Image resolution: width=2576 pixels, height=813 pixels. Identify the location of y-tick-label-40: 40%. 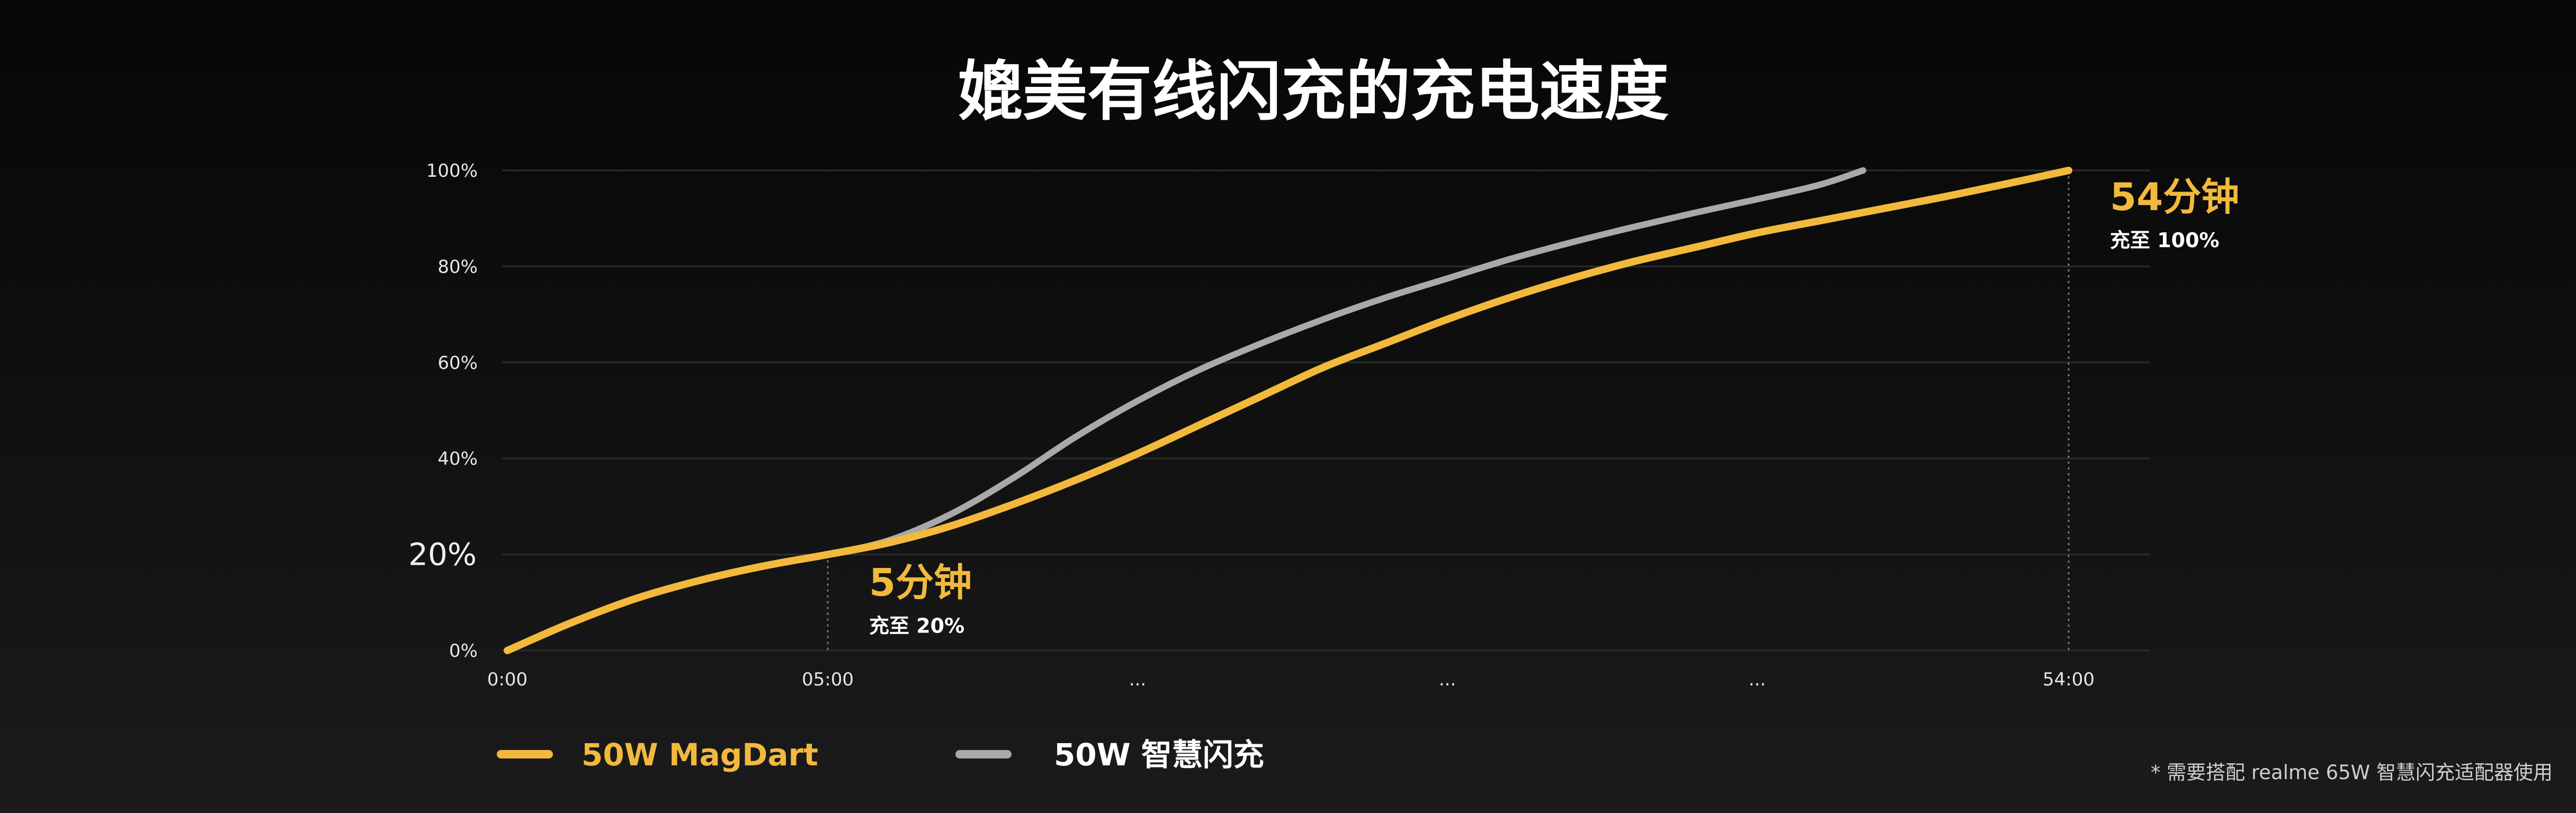
(457, 458).